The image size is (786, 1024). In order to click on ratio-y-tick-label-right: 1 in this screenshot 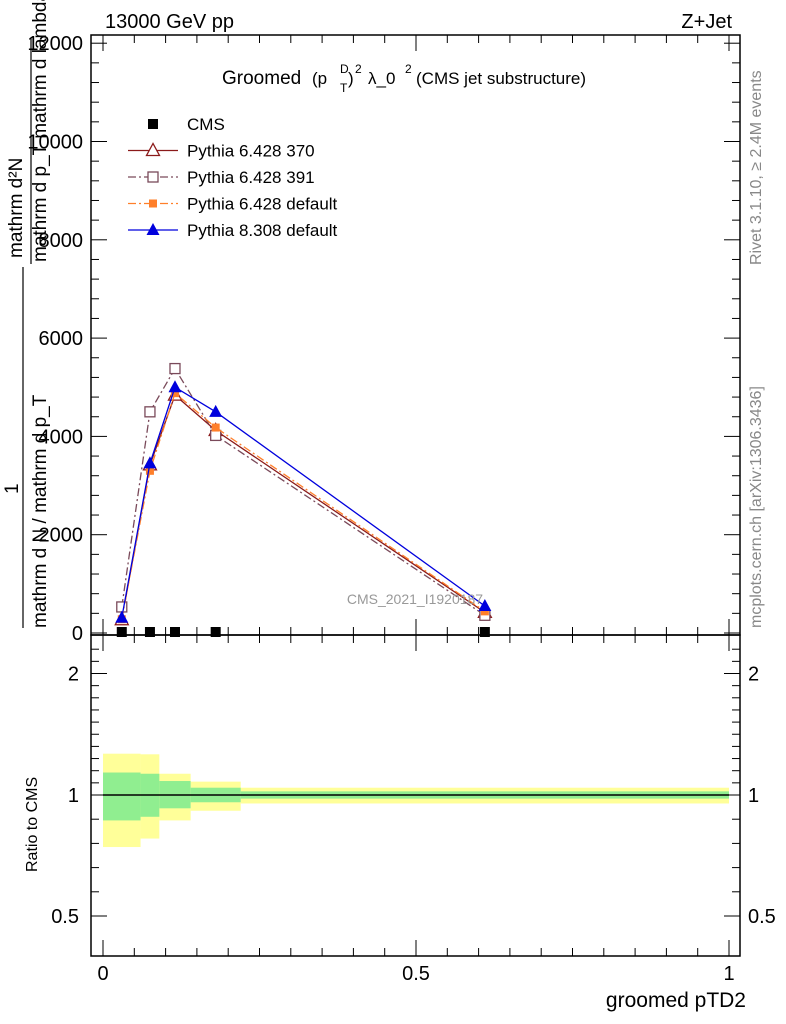, I will do `click(753, 796)`.